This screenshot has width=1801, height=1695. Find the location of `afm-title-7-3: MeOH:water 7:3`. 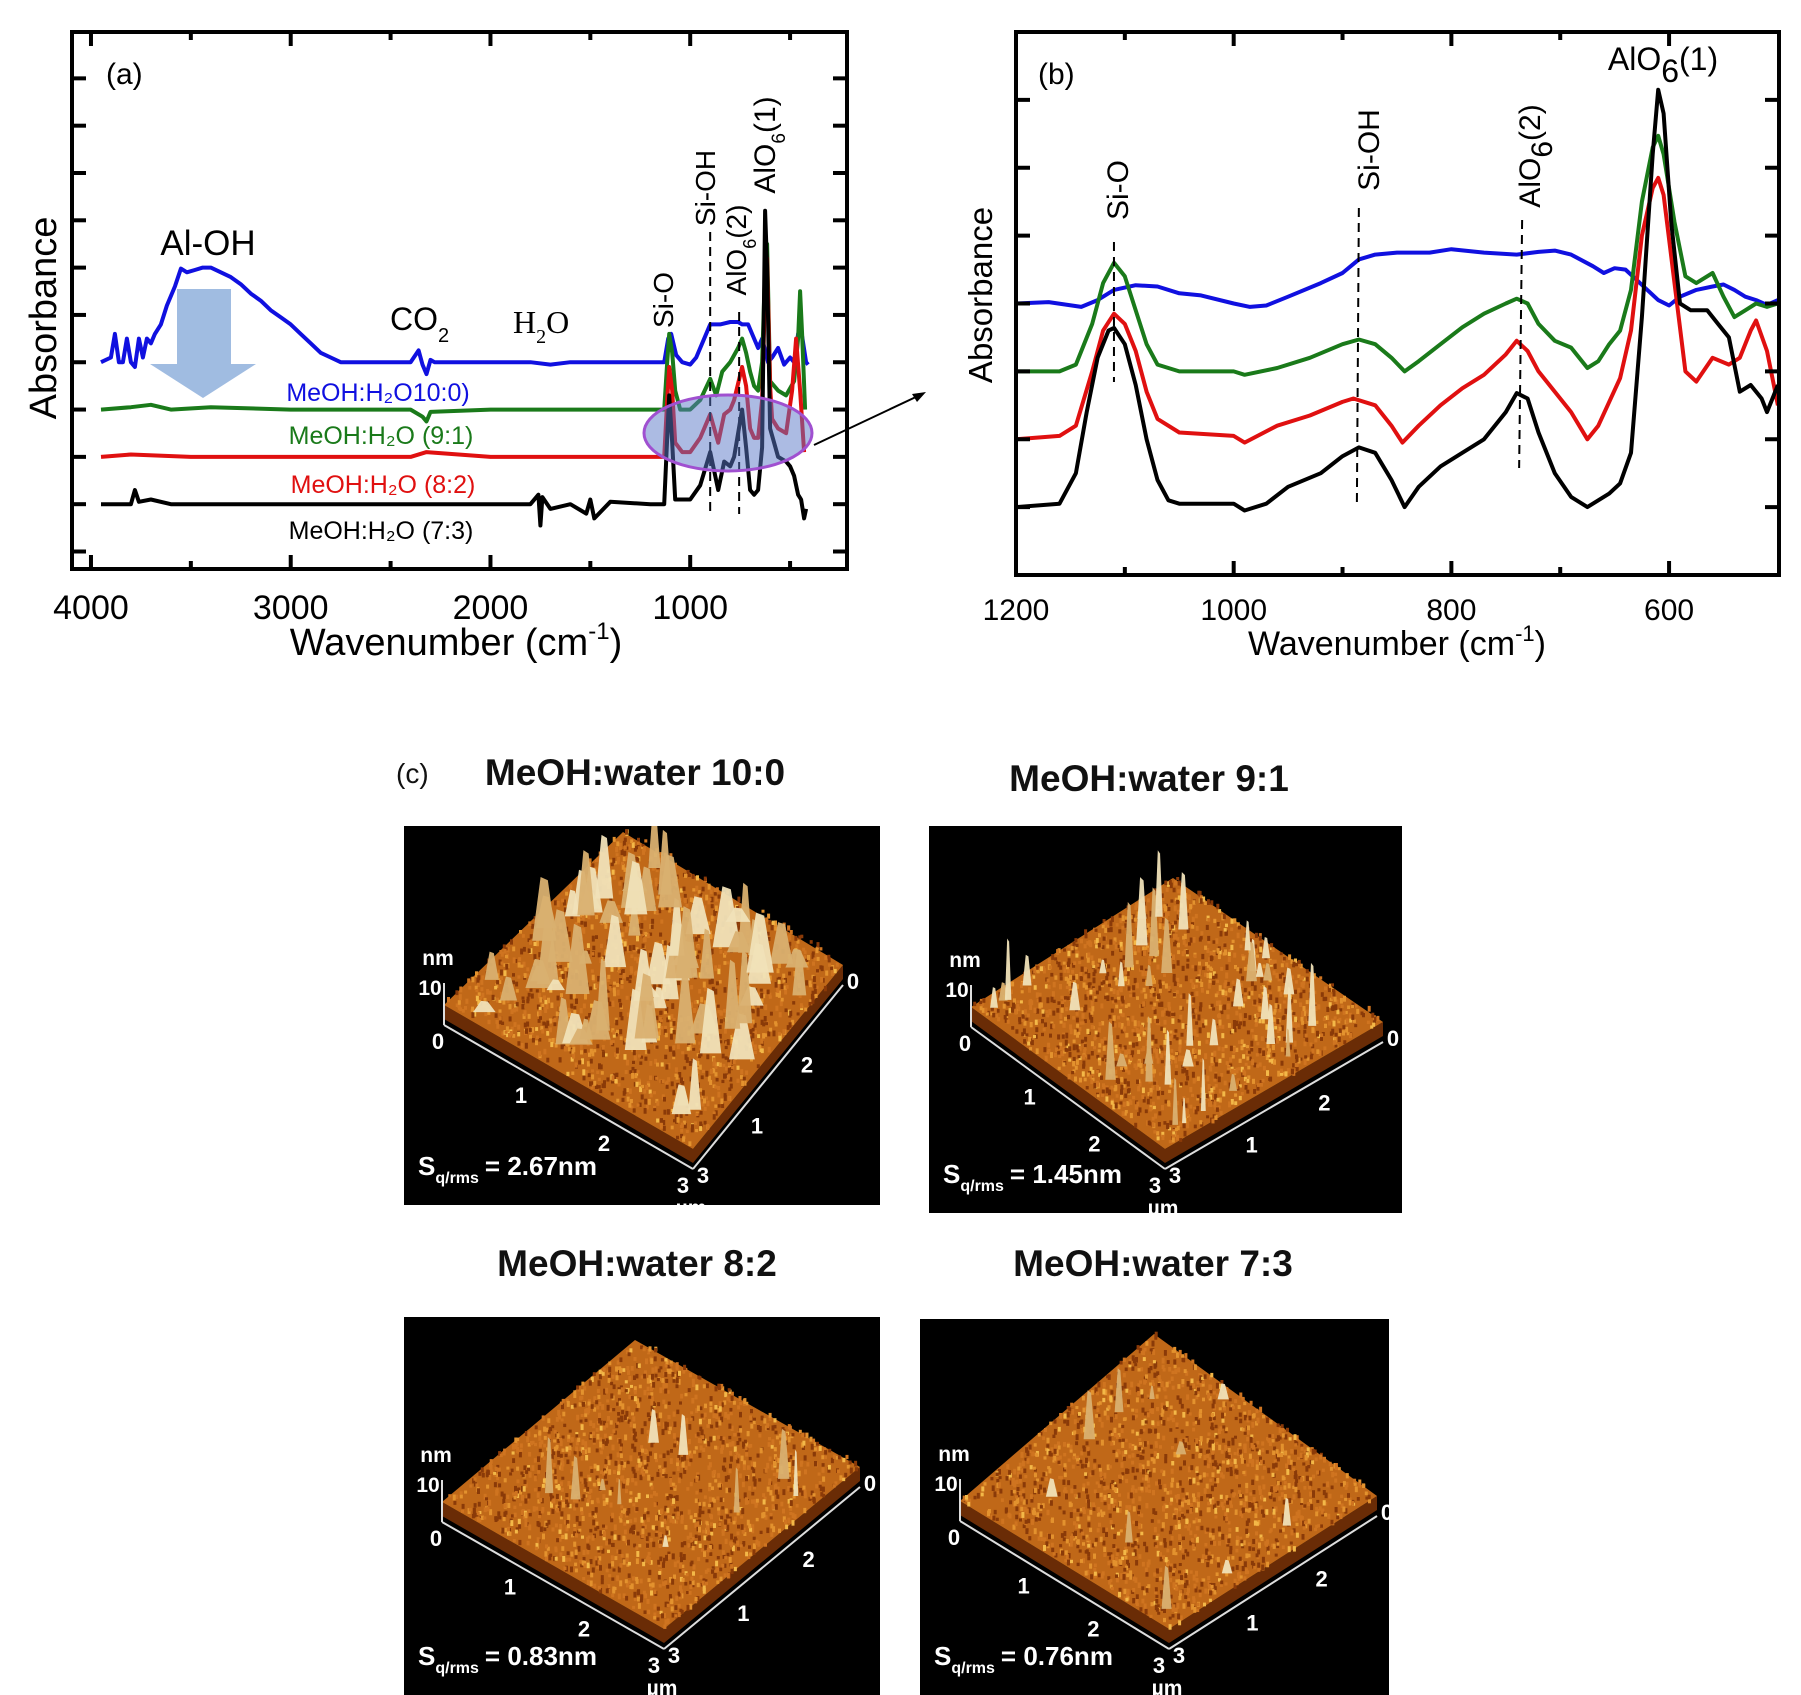

afm-title-7-3: MeOH:water 7:3 is located at coordinates (1153, 1263).